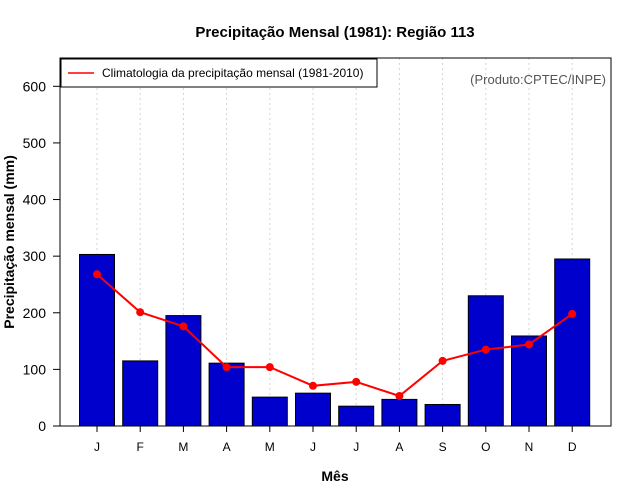 The image size is (640, 500). What do you see at coordinates (9, 242) in the screenshot?
I see `y-axis-title: Precipitação mensal (mm)` at bounding box center [9, 242].